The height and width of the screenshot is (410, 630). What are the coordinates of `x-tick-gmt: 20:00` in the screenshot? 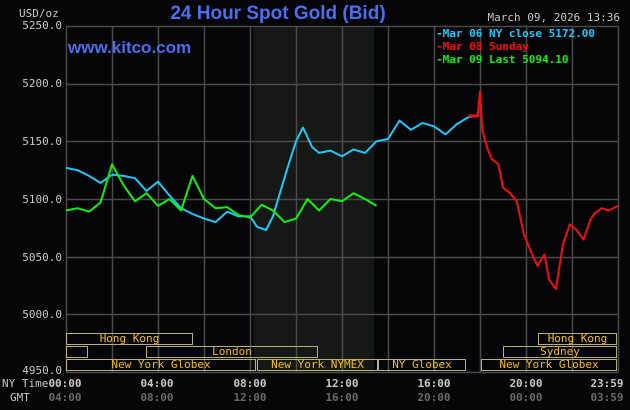 It's located at (434, 397).